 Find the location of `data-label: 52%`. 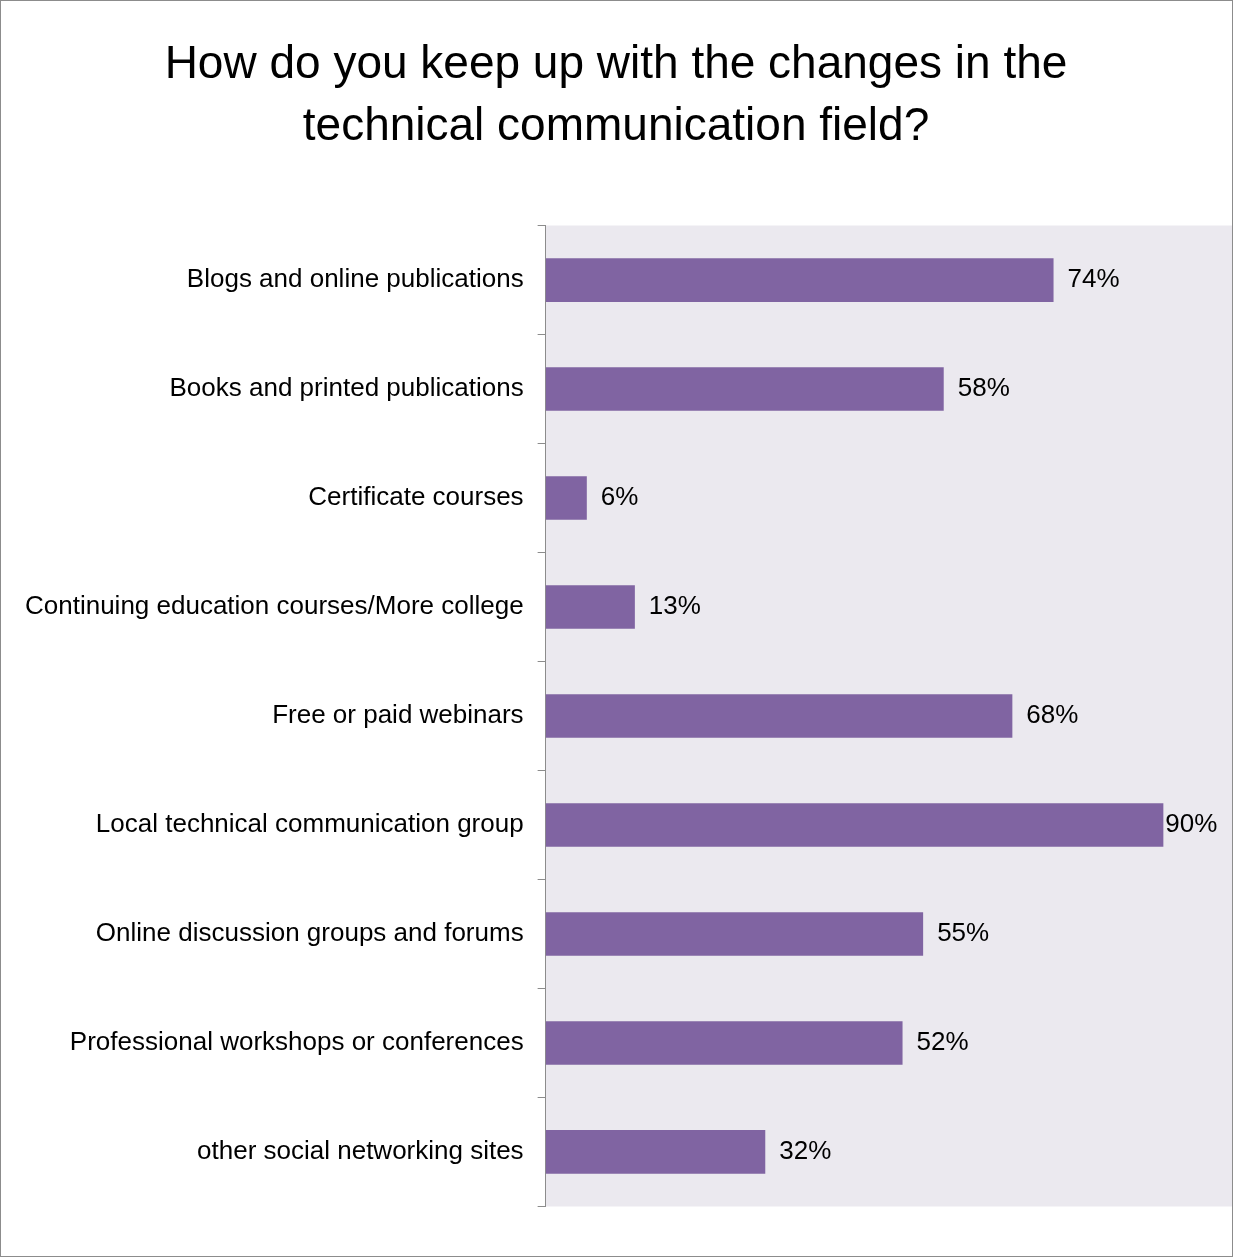

data-label: 52% is located at coordinates (942, 1041).